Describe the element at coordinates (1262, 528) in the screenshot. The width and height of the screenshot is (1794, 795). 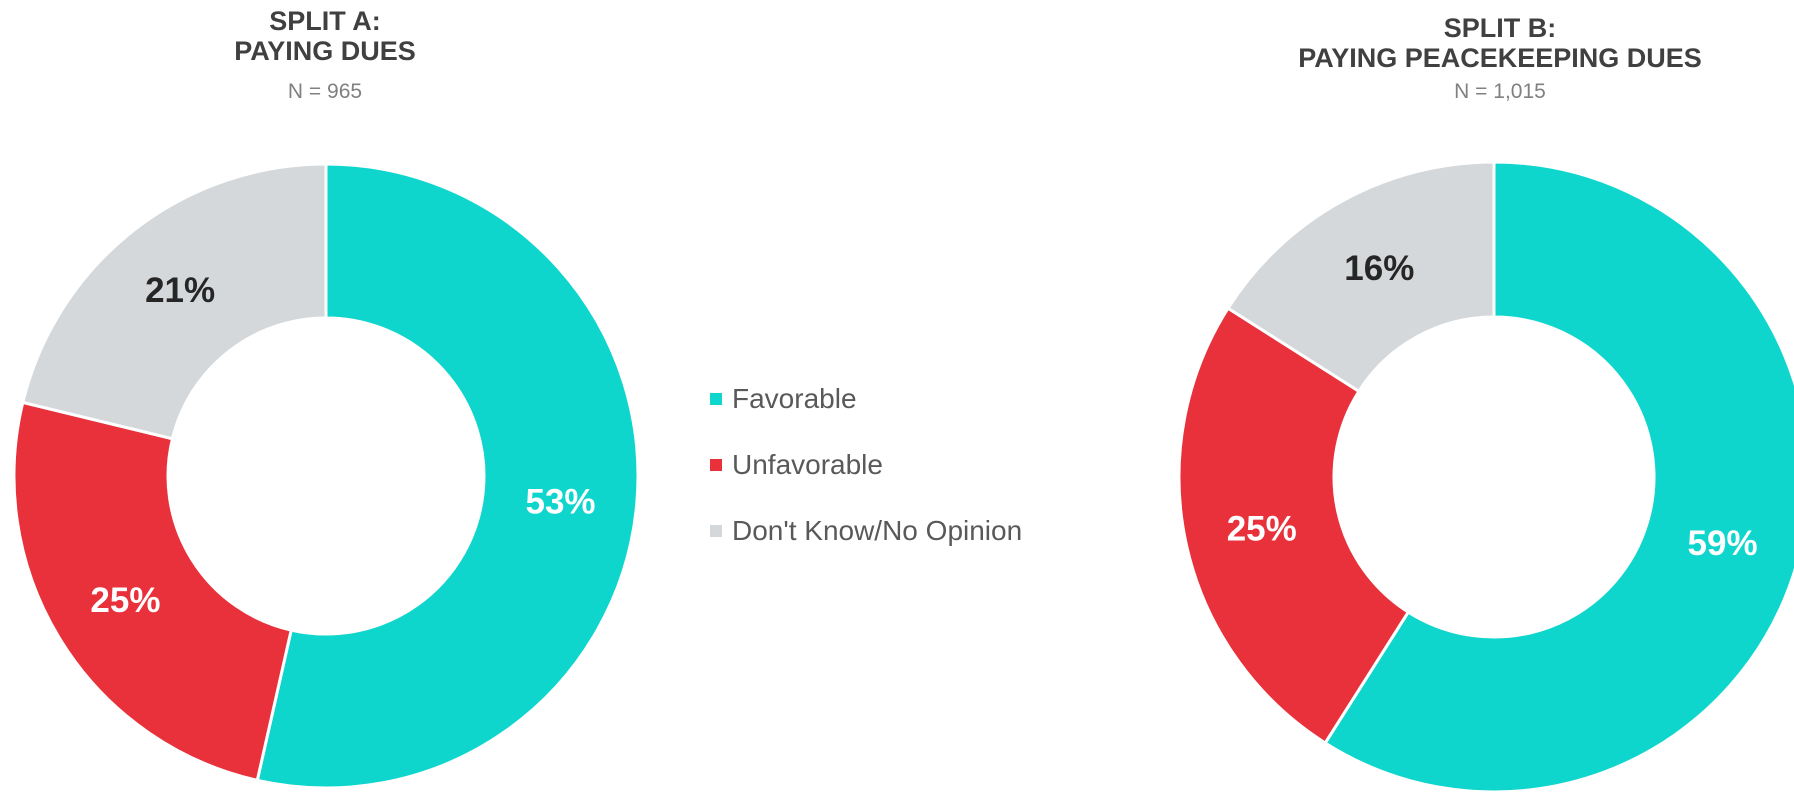
I see `donut-b-label-unfavorable: 25%` at that location.